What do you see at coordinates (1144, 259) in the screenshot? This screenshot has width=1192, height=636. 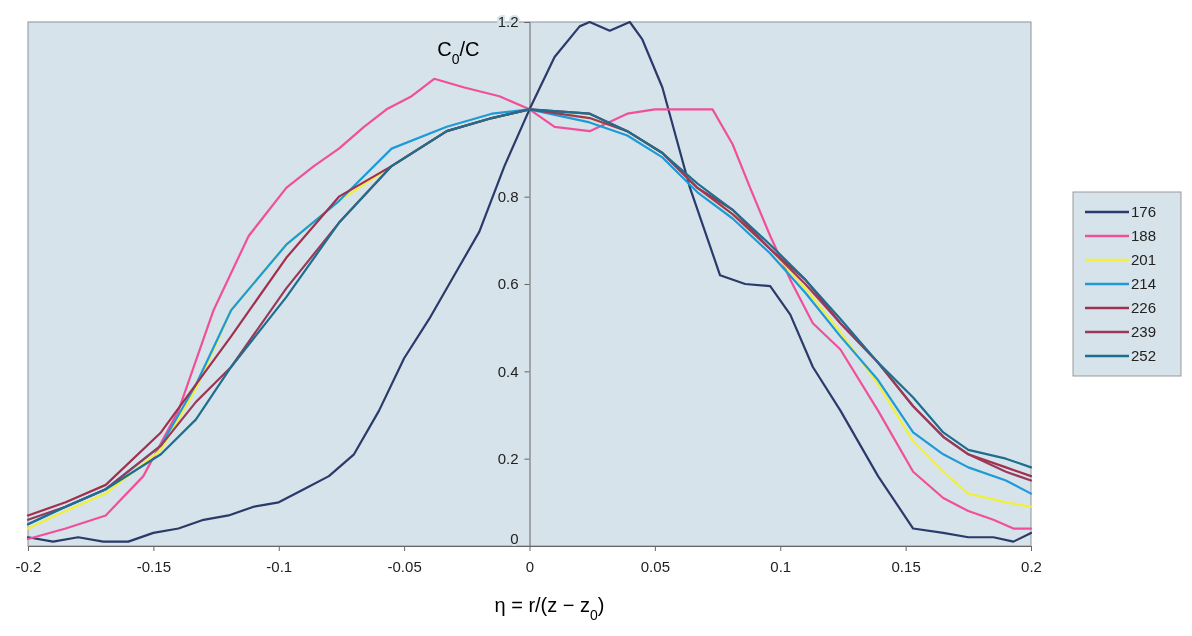 I see `legend-label: 201` at bounding box center [1144, 259].